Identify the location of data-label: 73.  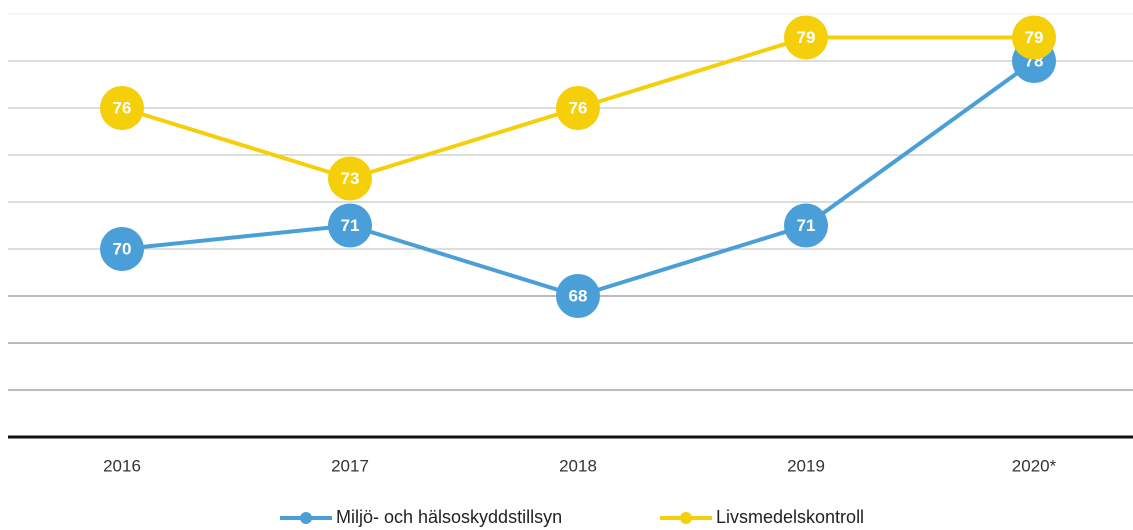
(350, 178).